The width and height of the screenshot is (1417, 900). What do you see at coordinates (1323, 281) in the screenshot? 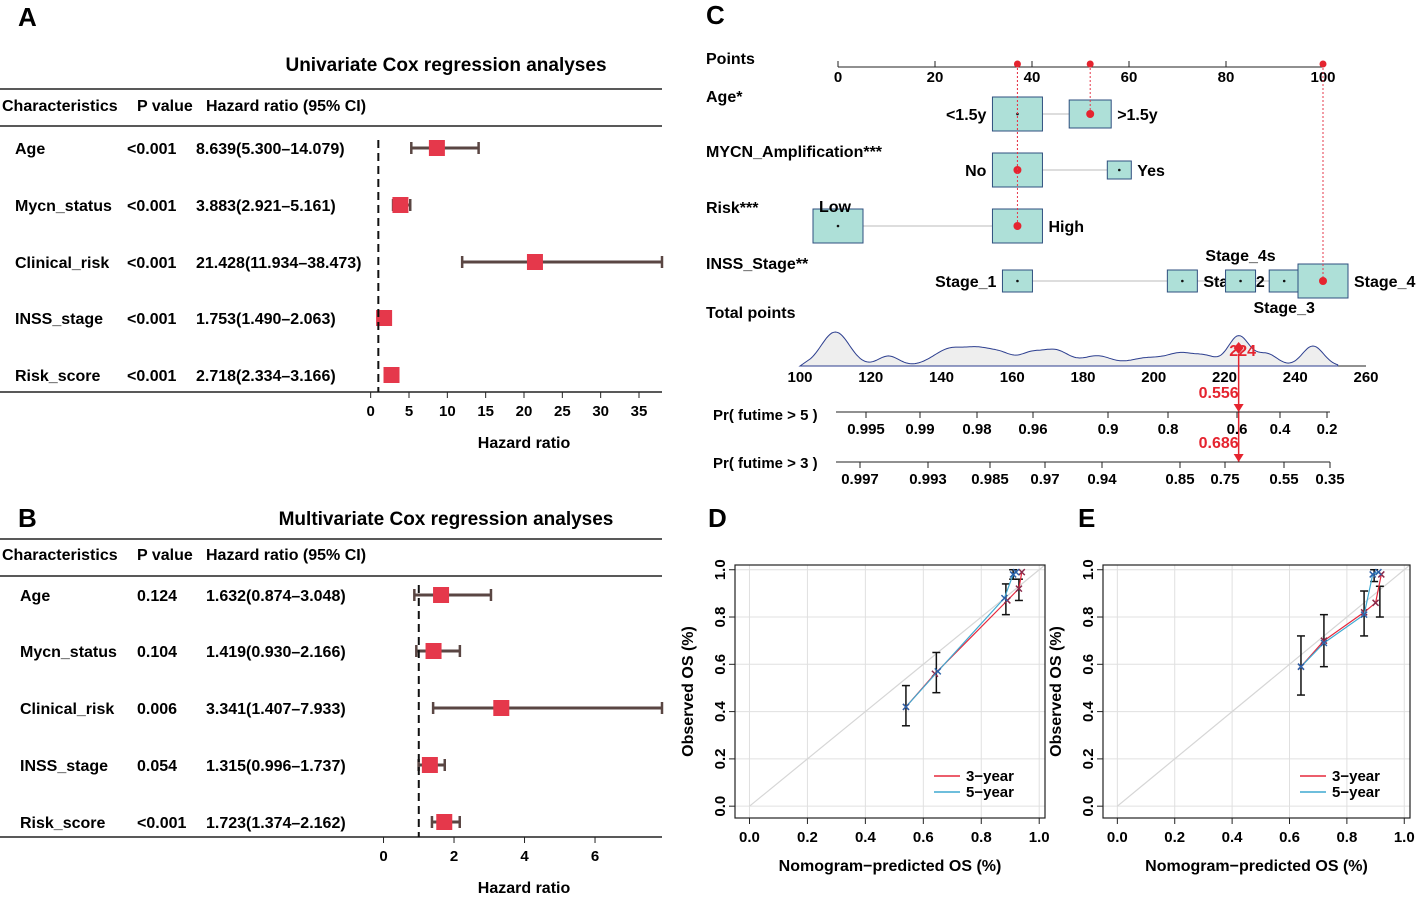
I see `selected-point` at bounding box center [1323, 281].